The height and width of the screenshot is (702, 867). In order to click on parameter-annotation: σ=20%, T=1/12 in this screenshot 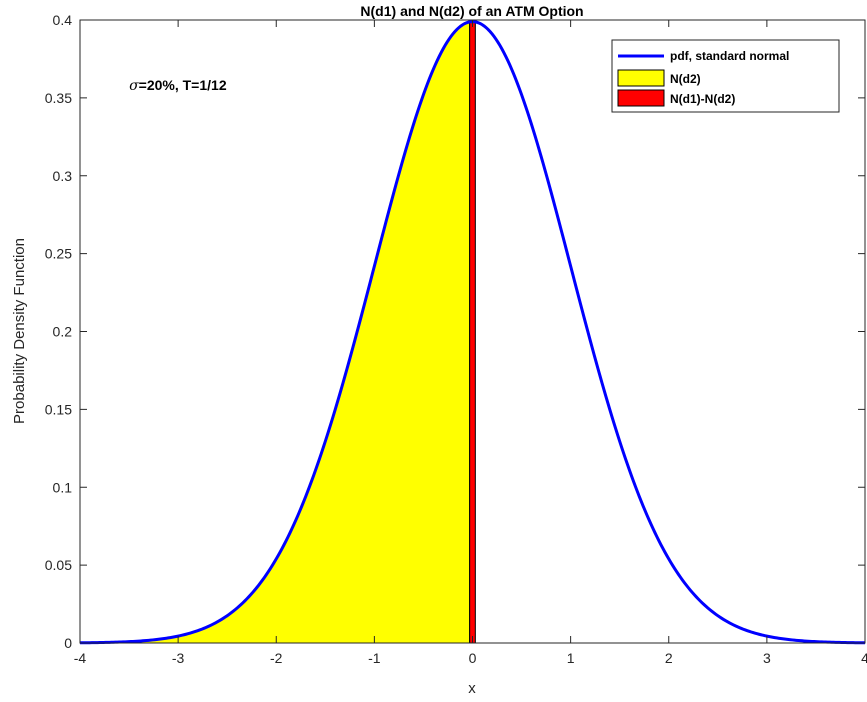, I will do `click(178, 85)`.